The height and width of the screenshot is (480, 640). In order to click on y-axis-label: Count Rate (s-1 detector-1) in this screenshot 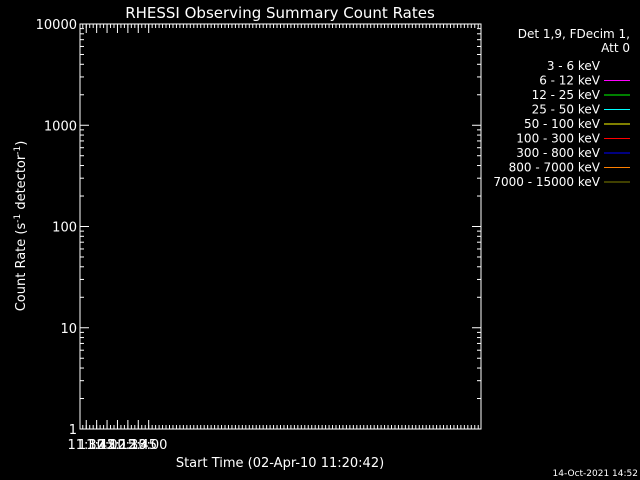, I will do `click(21, 226)`.